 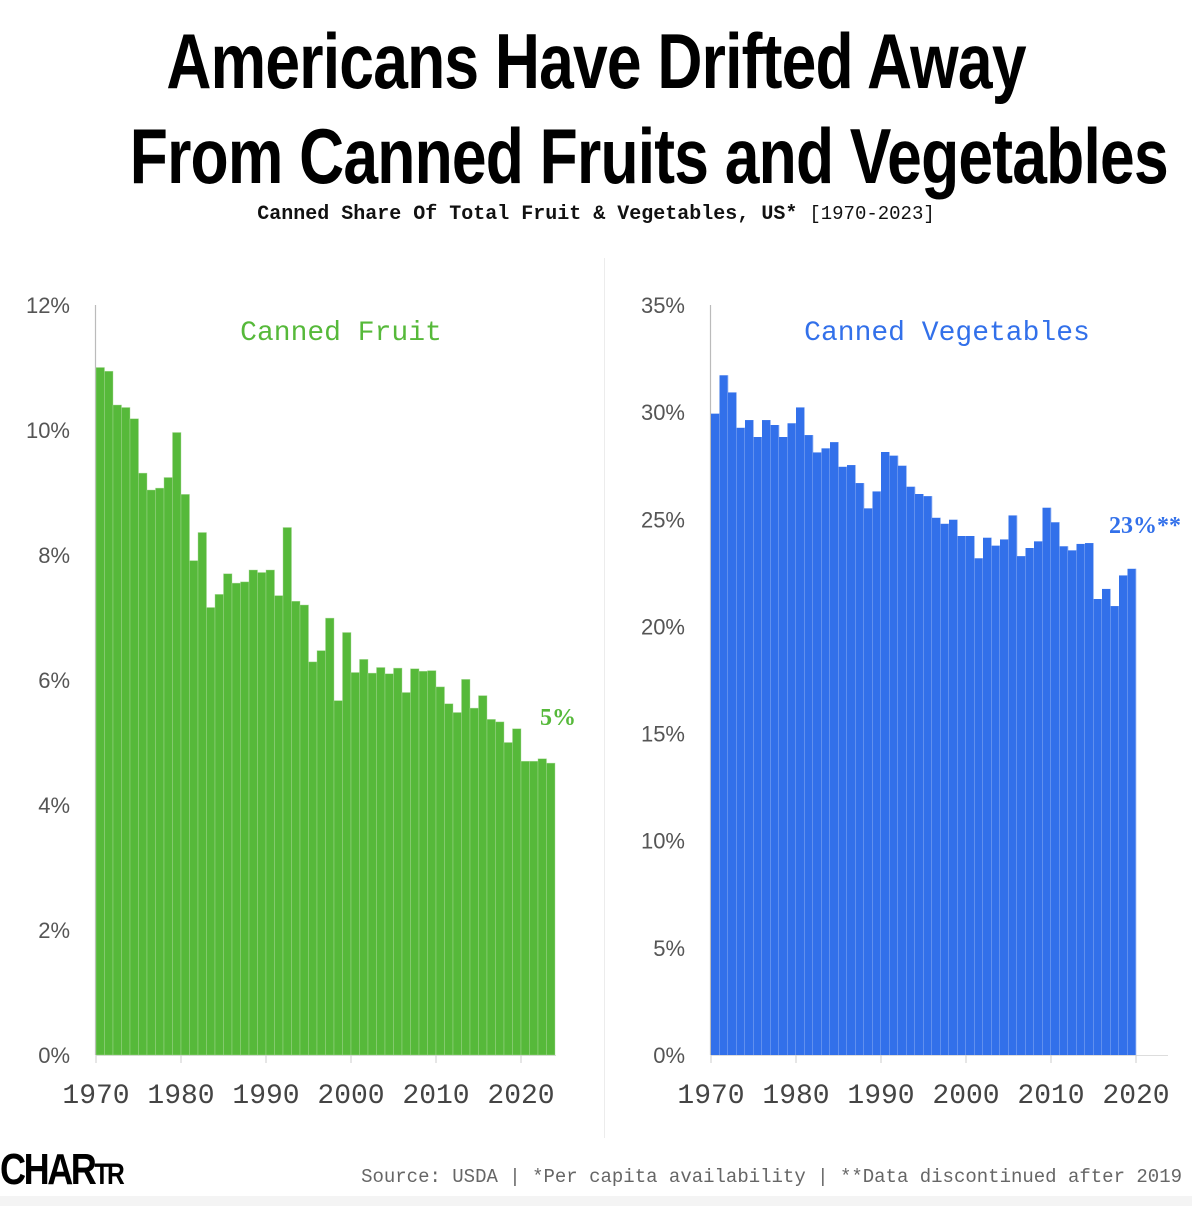 I want to click on fruit-bar-1994, so click(x=304, y=830).